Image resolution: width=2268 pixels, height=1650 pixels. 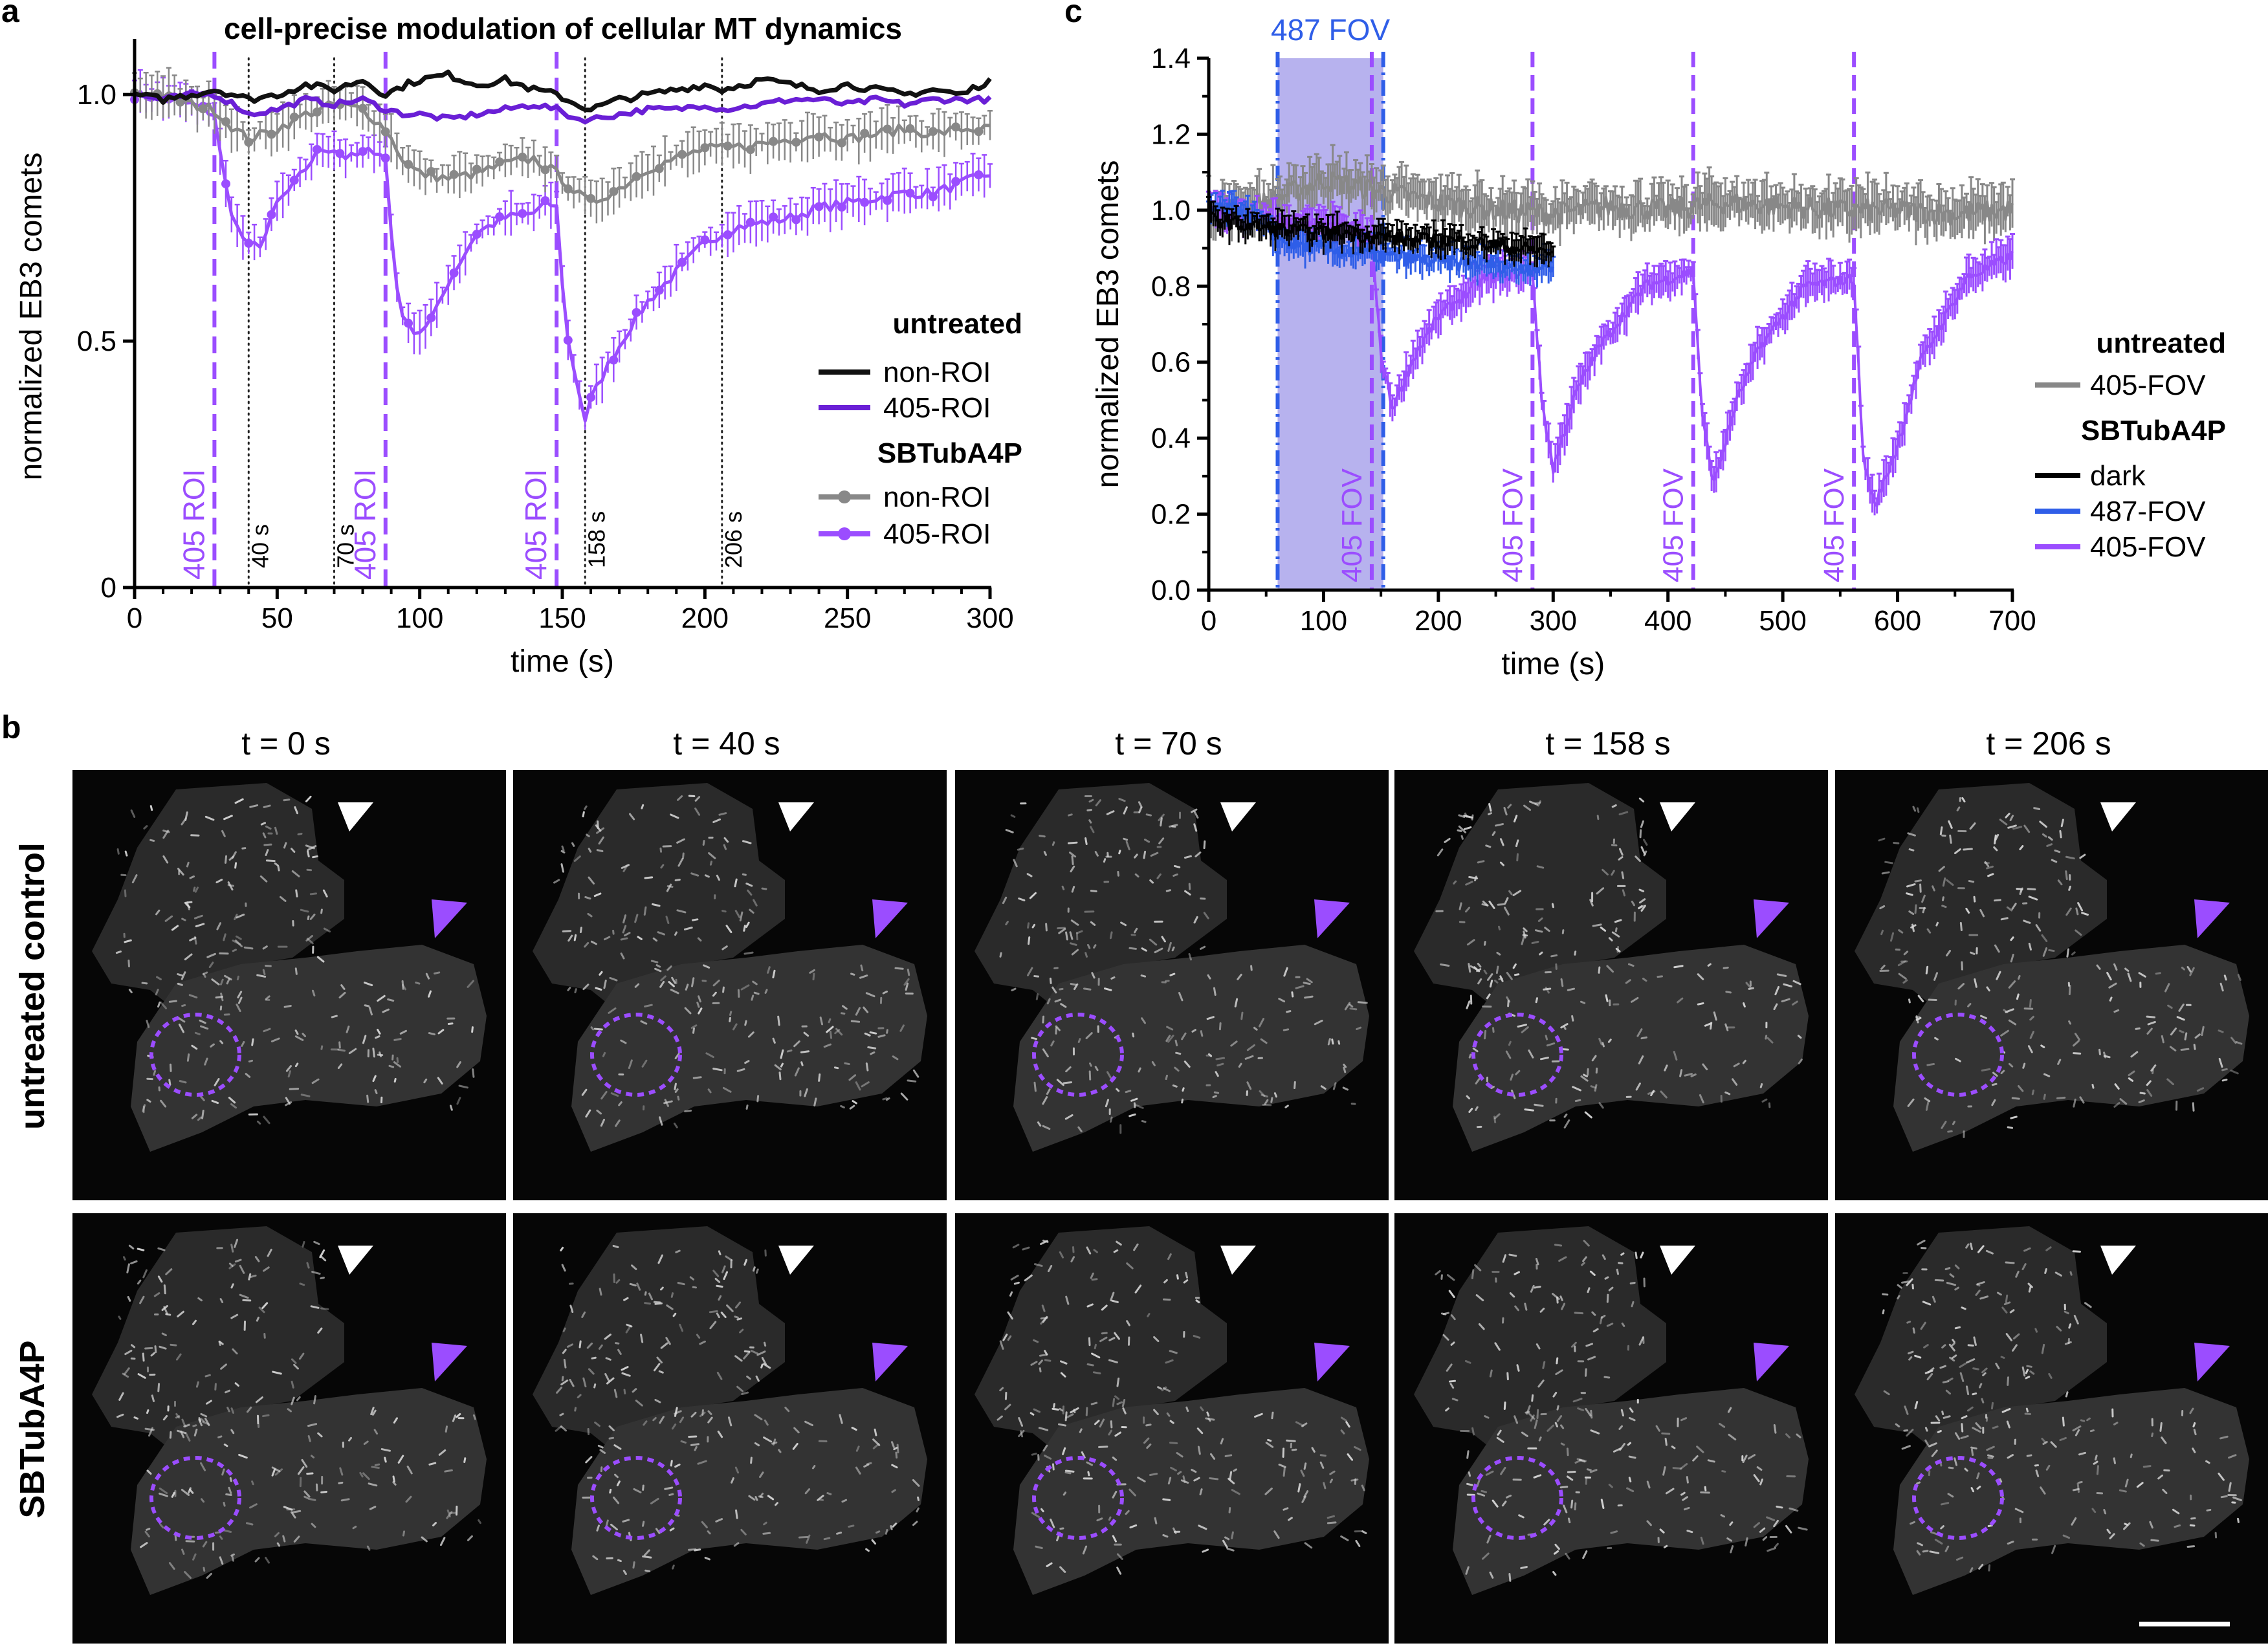 I want to click on timepoint-column-label: t = 70 s, so click(x=1168, y=743).